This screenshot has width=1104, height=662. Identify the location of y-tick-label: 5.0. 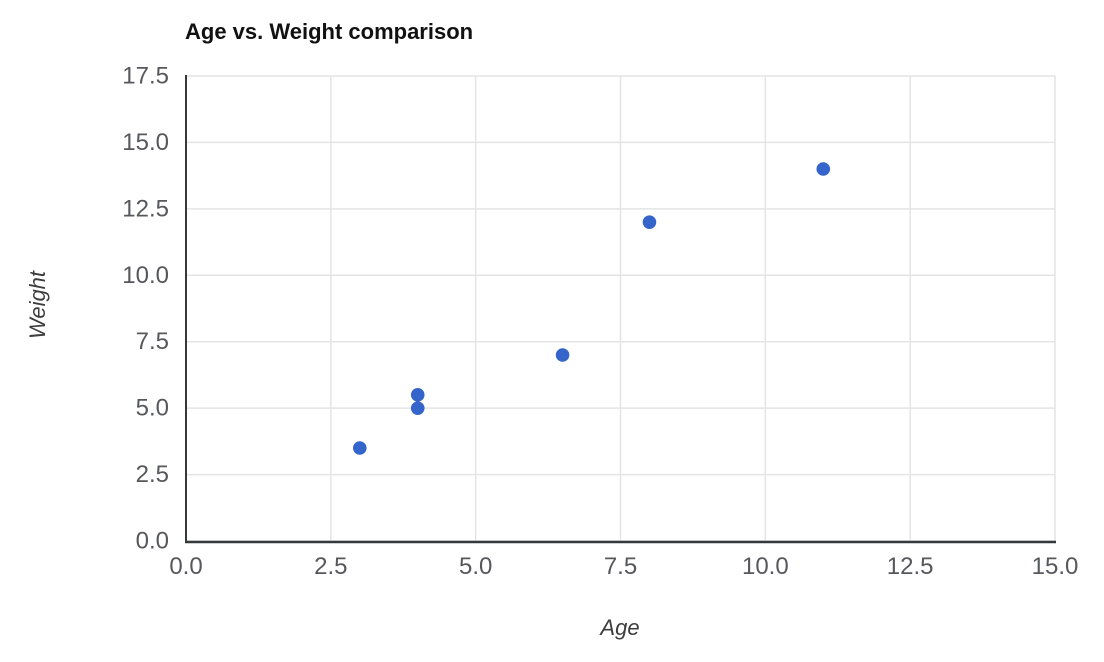
(152, 408).